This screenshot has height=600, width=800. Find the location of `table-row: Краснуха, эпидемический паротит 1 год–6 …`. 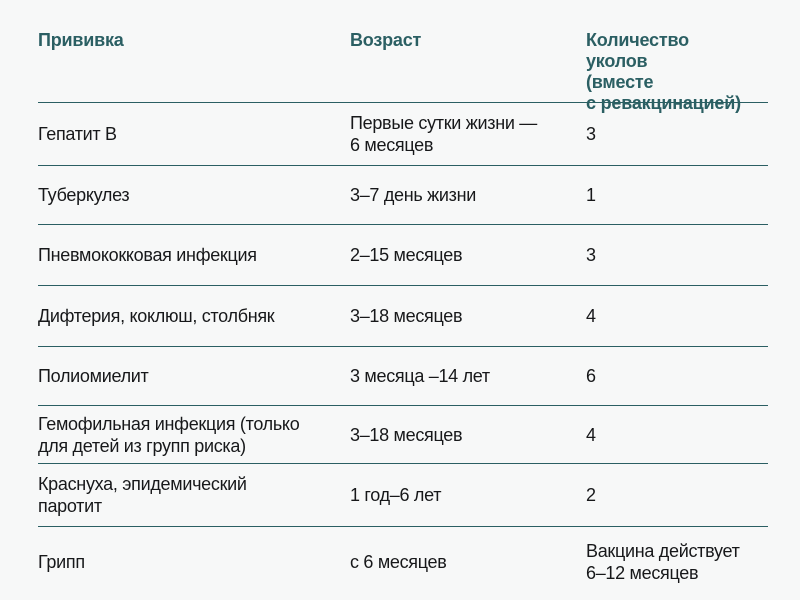

table-row: Краснуха, эпидемический паротит 1 год–6 … is located at coordinates (403, 495).